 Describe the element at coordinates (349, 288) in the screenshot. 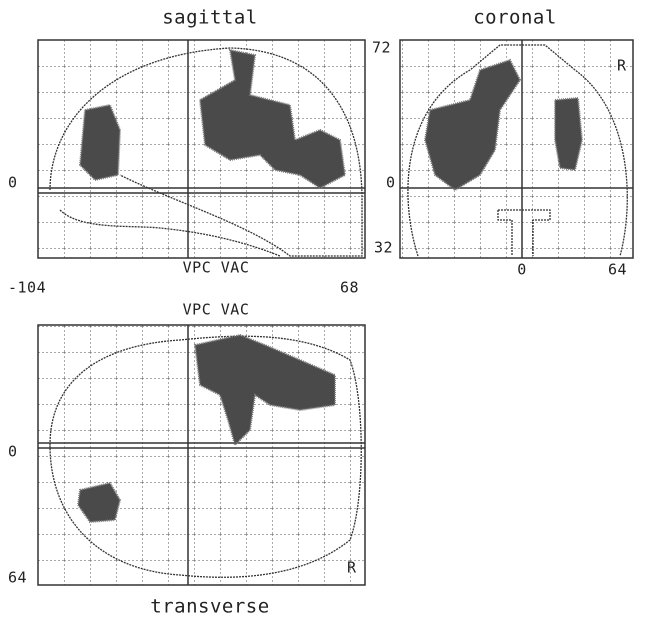

I see `axis-label: 68` at that location.